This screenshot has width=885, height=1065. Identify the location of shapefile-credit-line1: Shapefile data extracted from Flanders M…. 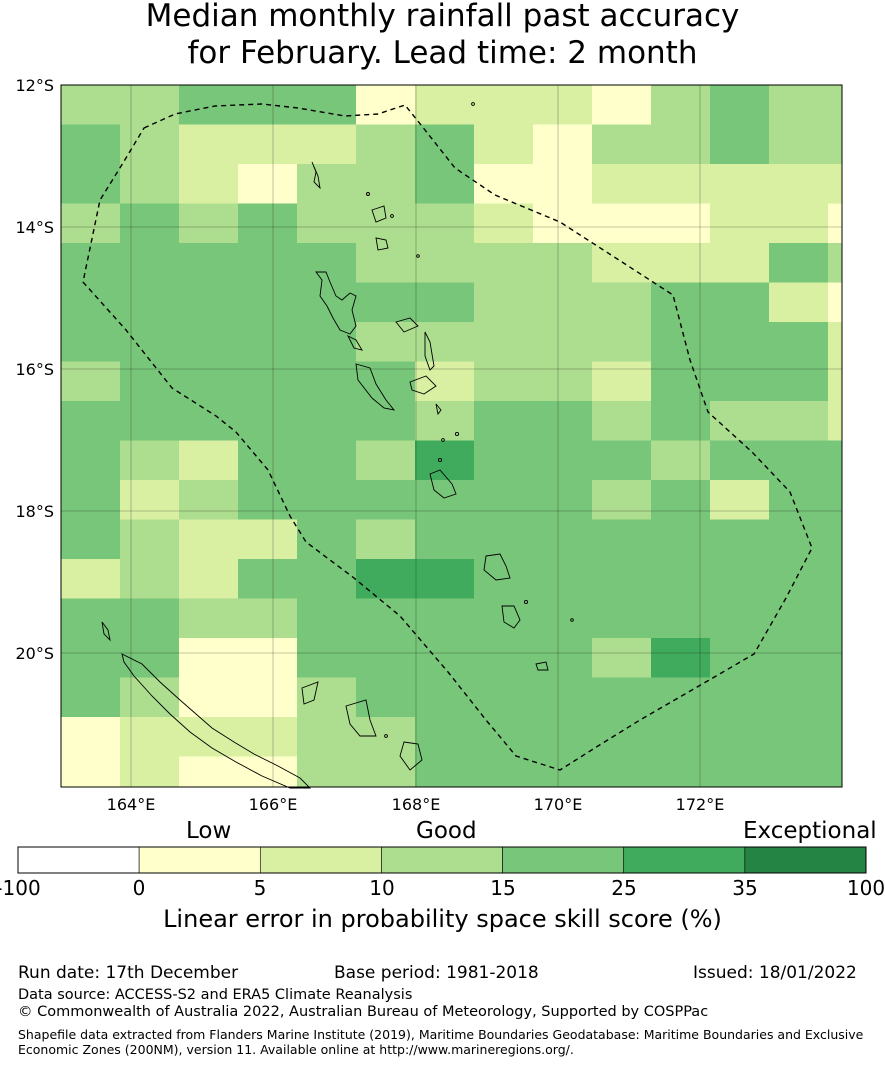
(441, 1034).